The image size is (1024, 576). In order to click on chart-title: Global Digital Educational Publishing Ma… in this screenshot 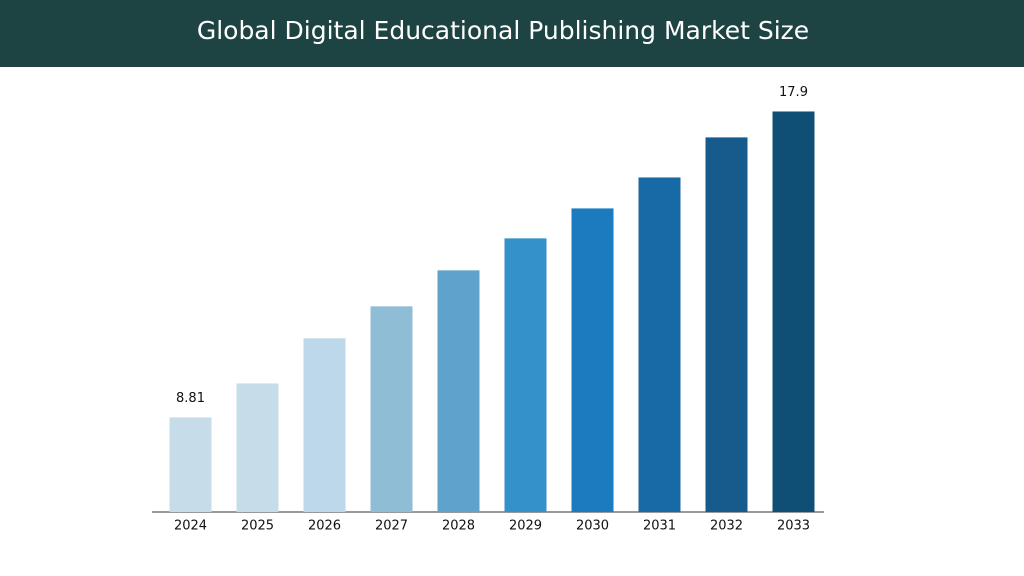, I will do `click(503, 30)`.